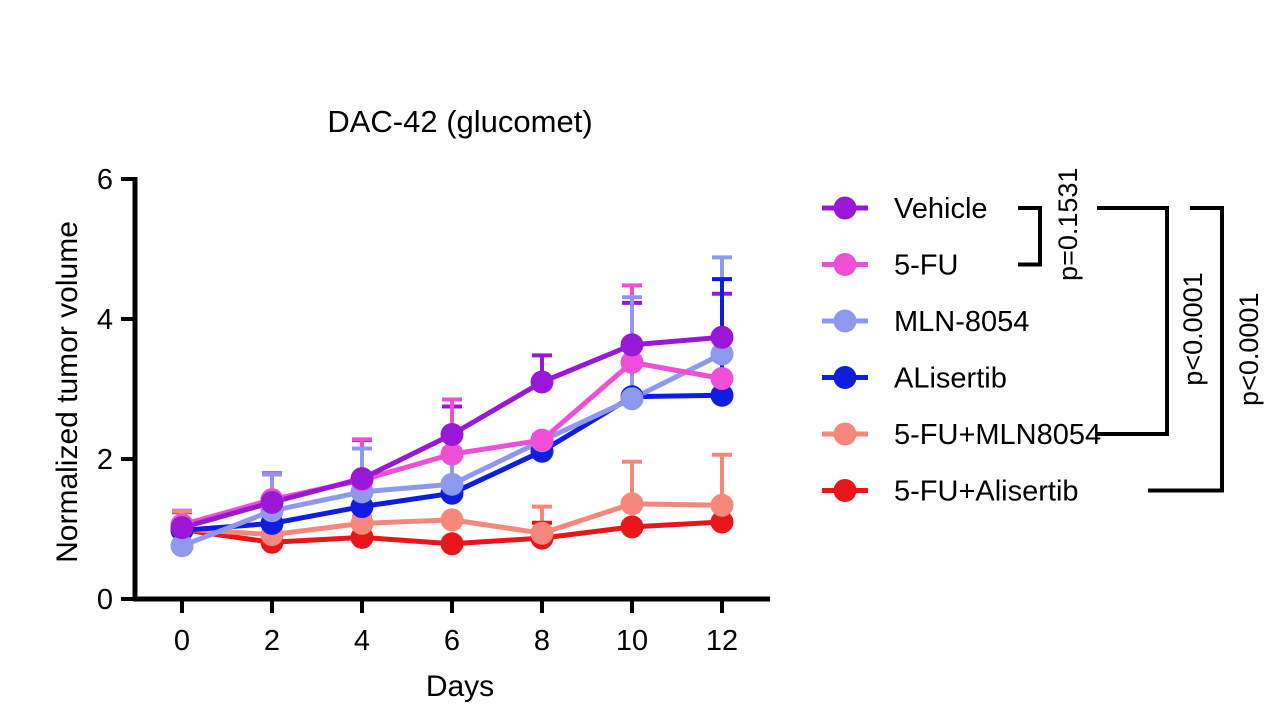 The image size is (1264, 714). What do you see at coordinates (105, 180) in the screenshot?
I see `y-tick-label: 6` at bounding box center [105, 180].